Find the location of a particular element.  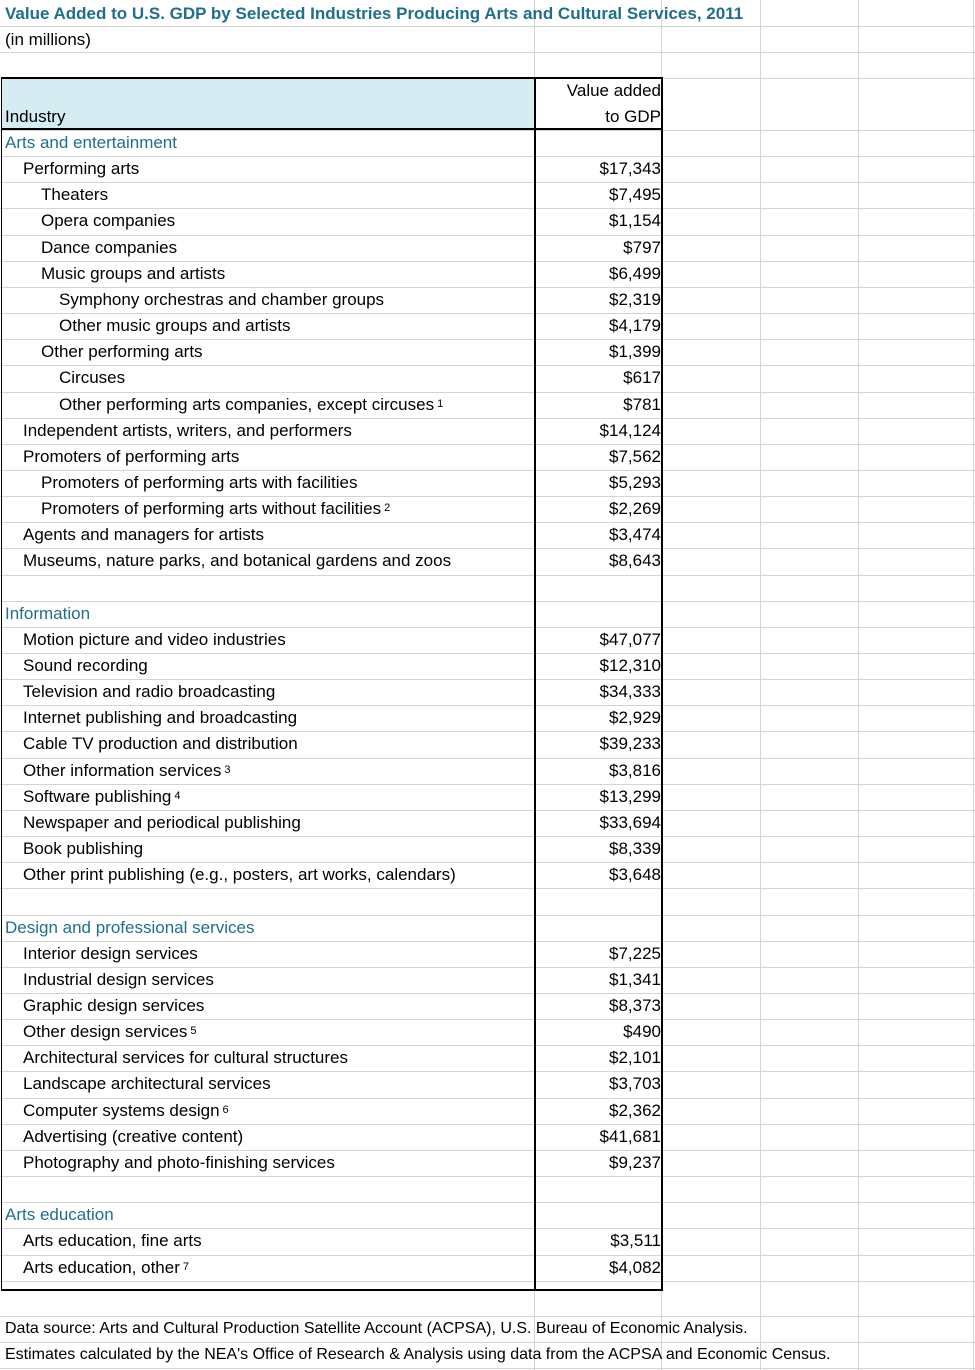

footnote-marker: 4 is located at coordinates (177, 795).